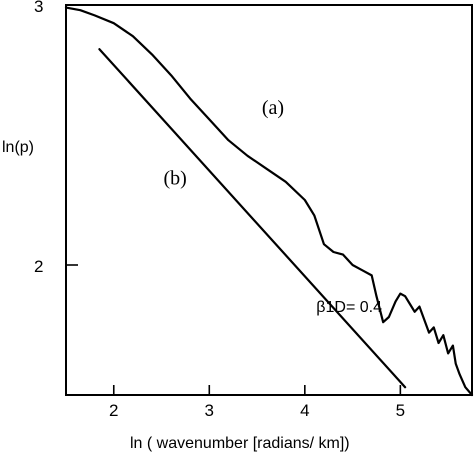 This screenshot has width=474, height=460. Describe the element at coordinates (273, 108) in the screenshot. I see `annotation-a: (a)` at that location.